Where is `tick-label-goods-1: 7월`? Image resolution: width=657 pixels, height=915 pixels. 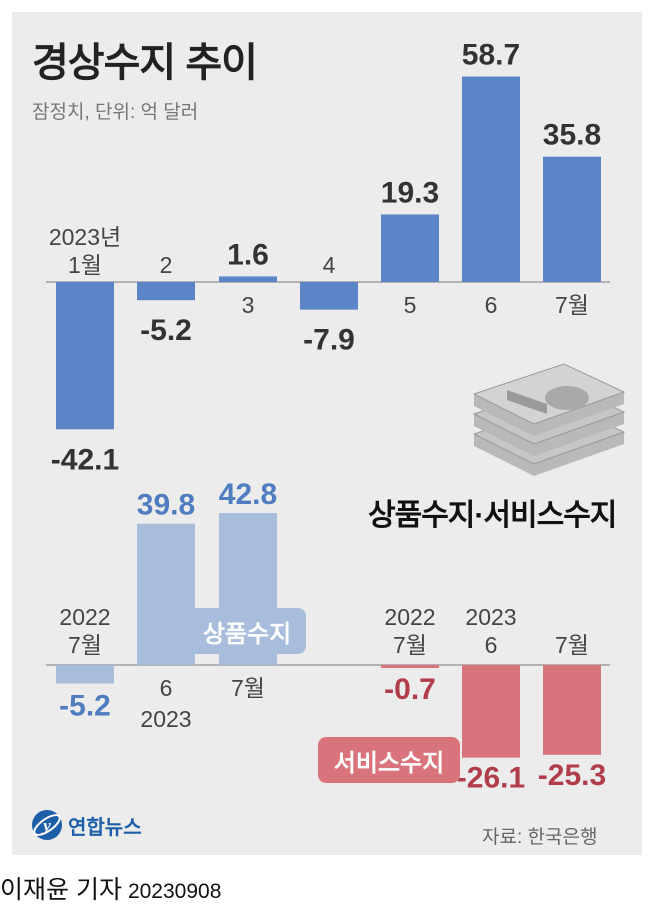
tick-label-goods-1: 7월 is located at coordinates (85, 645).